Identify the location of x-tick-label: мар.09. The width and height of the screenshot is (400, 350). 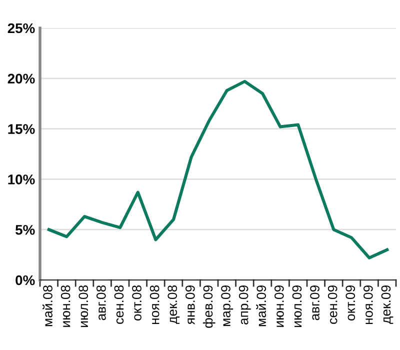
(227, 305).